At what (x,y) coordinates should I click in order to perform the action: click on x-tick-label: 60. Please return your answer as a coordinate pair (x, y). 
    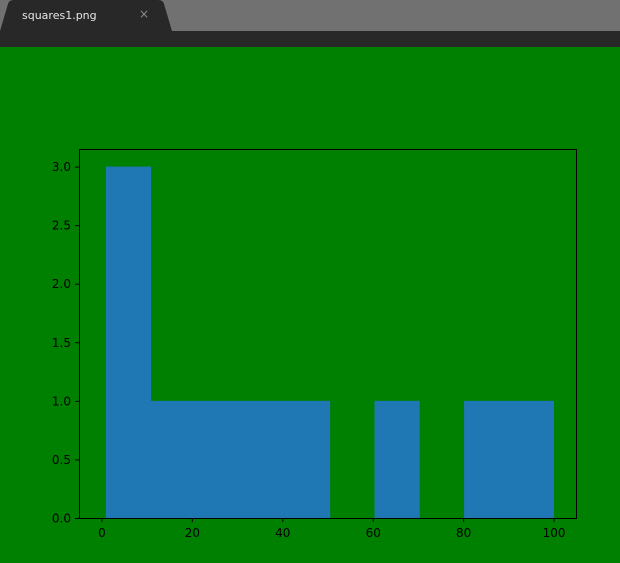
    Looking at the image, I should click on (373, 533).